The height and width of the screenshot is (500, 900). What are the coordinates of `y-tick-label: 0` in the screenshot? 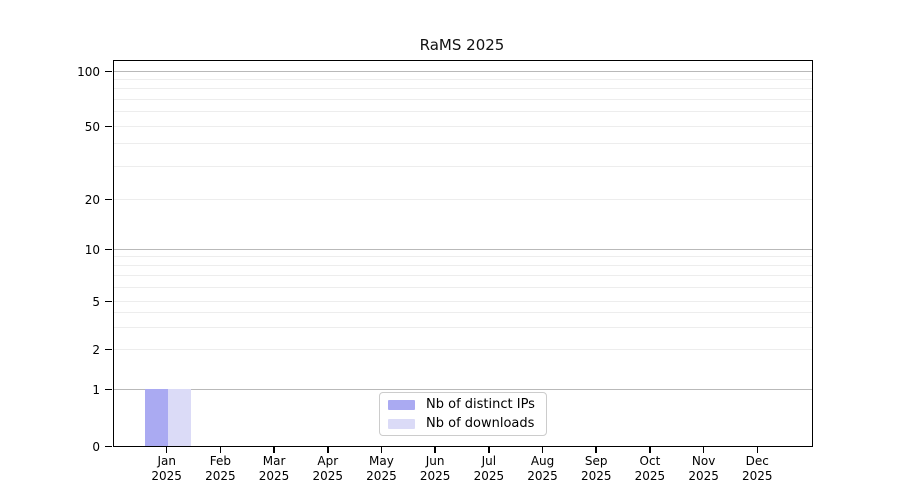 It's located at (96, 446).